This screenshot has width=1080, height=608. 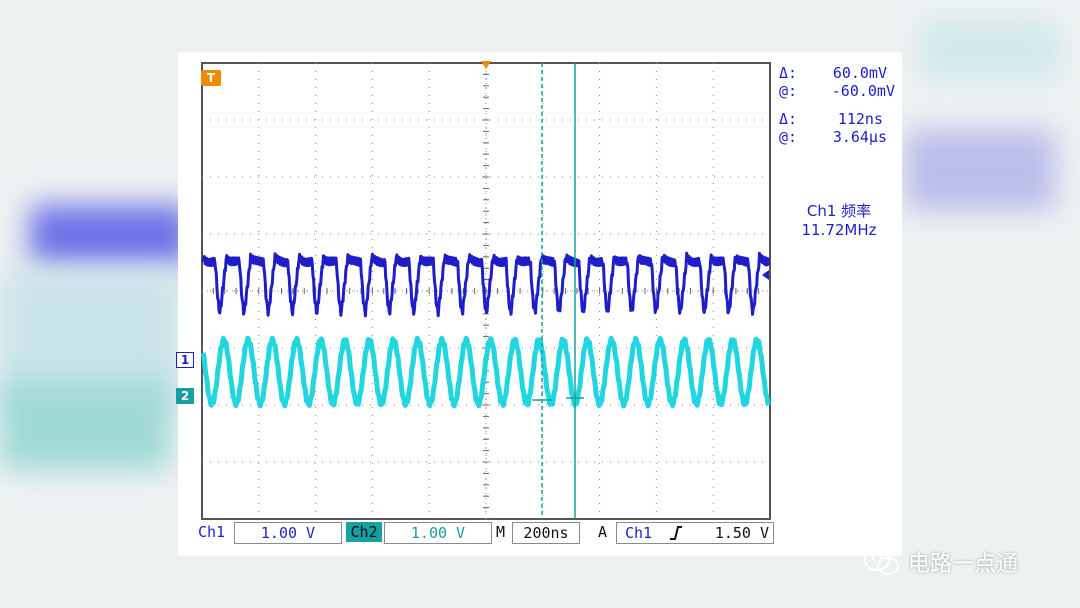 I want to click on wechat-icon, so click(x=881, y=562).